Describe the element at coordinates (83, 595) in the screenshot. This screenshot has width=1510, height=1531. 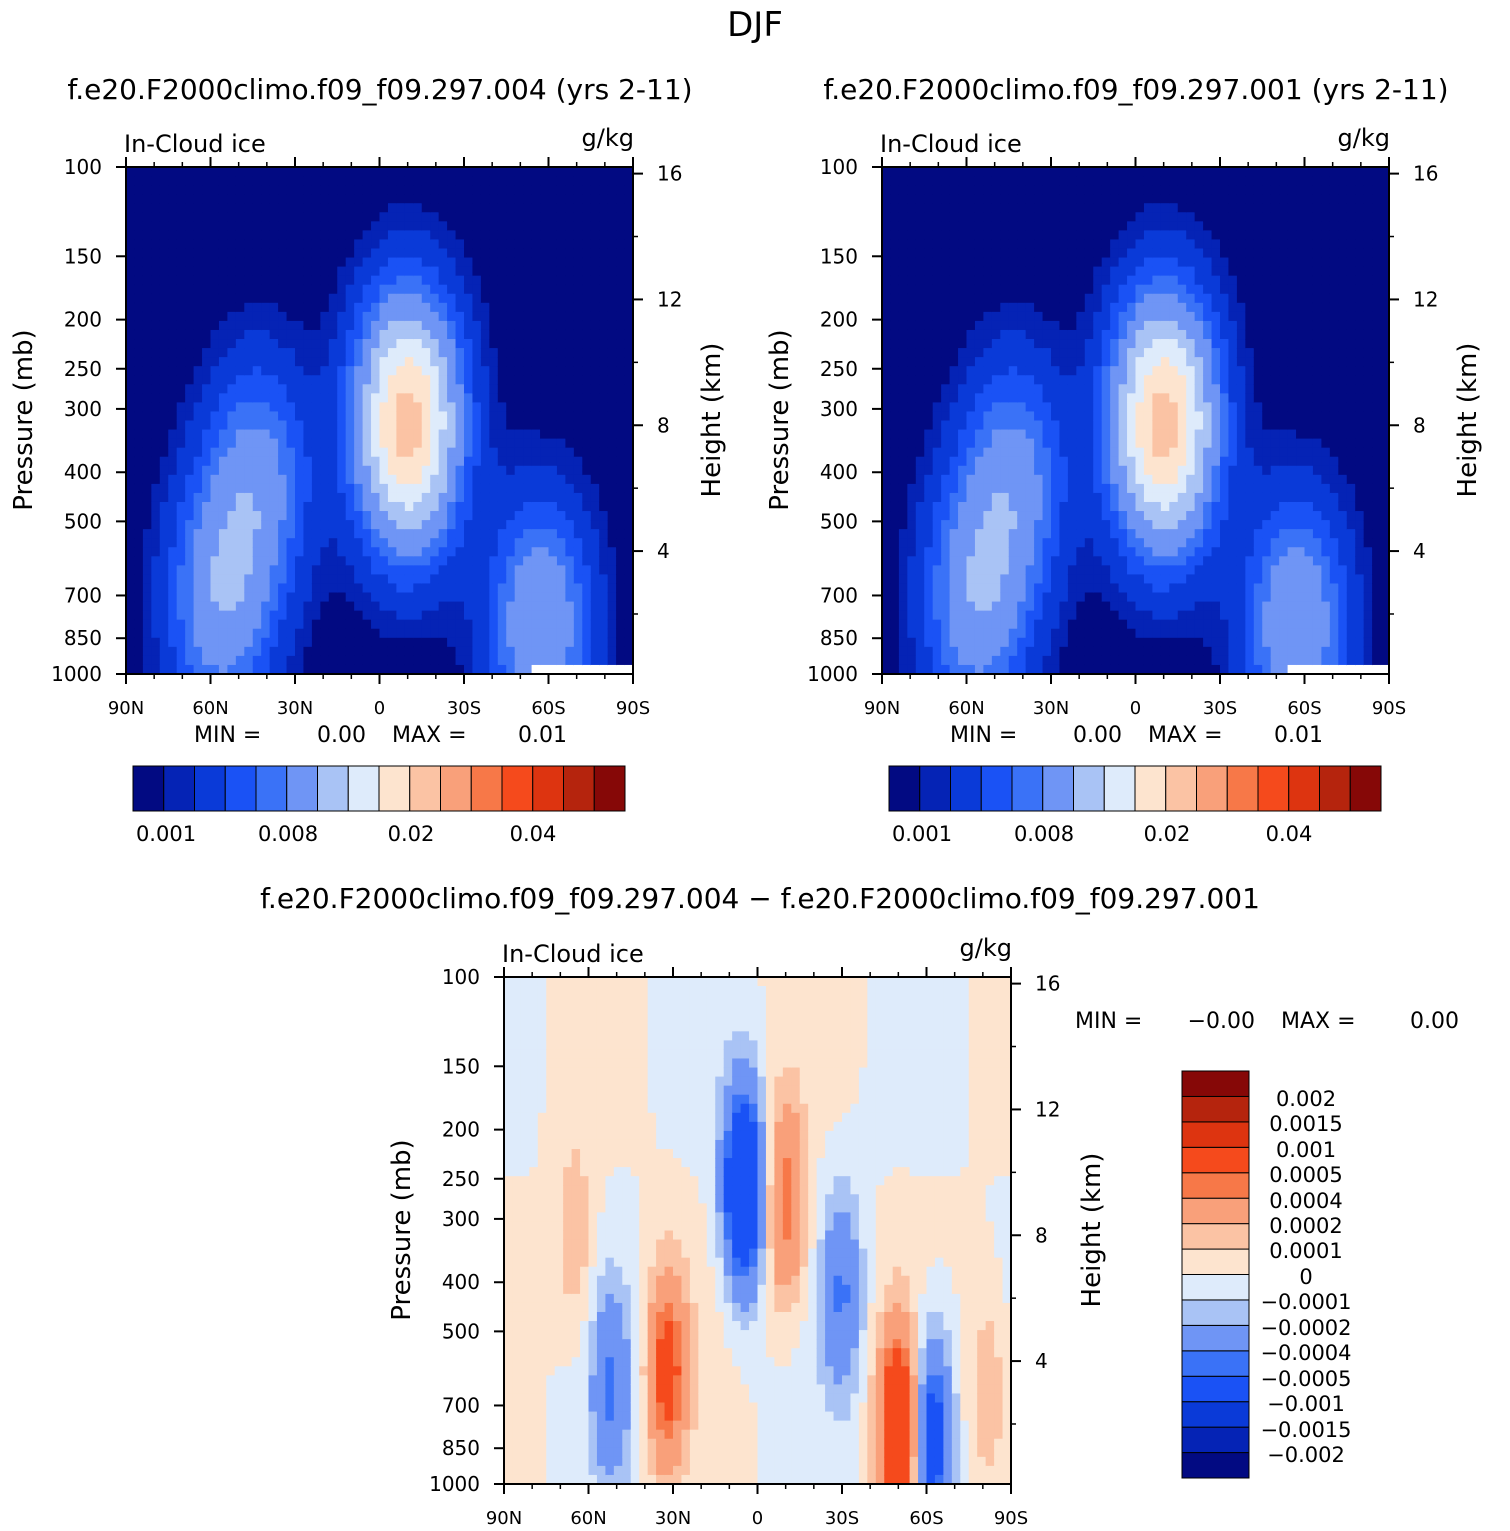
I see `y-tick-label: 700` at that location.